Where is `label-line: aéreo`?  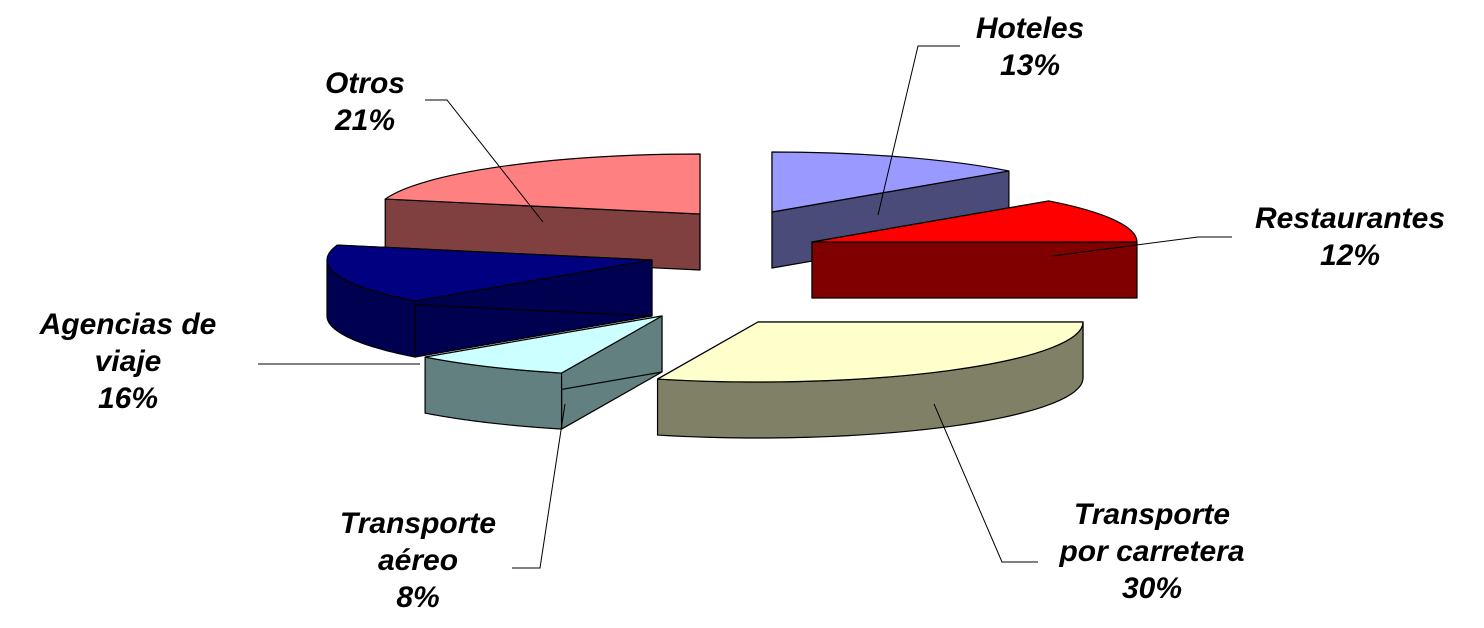
label-line: aéreo is located at coordinates (418, 560).